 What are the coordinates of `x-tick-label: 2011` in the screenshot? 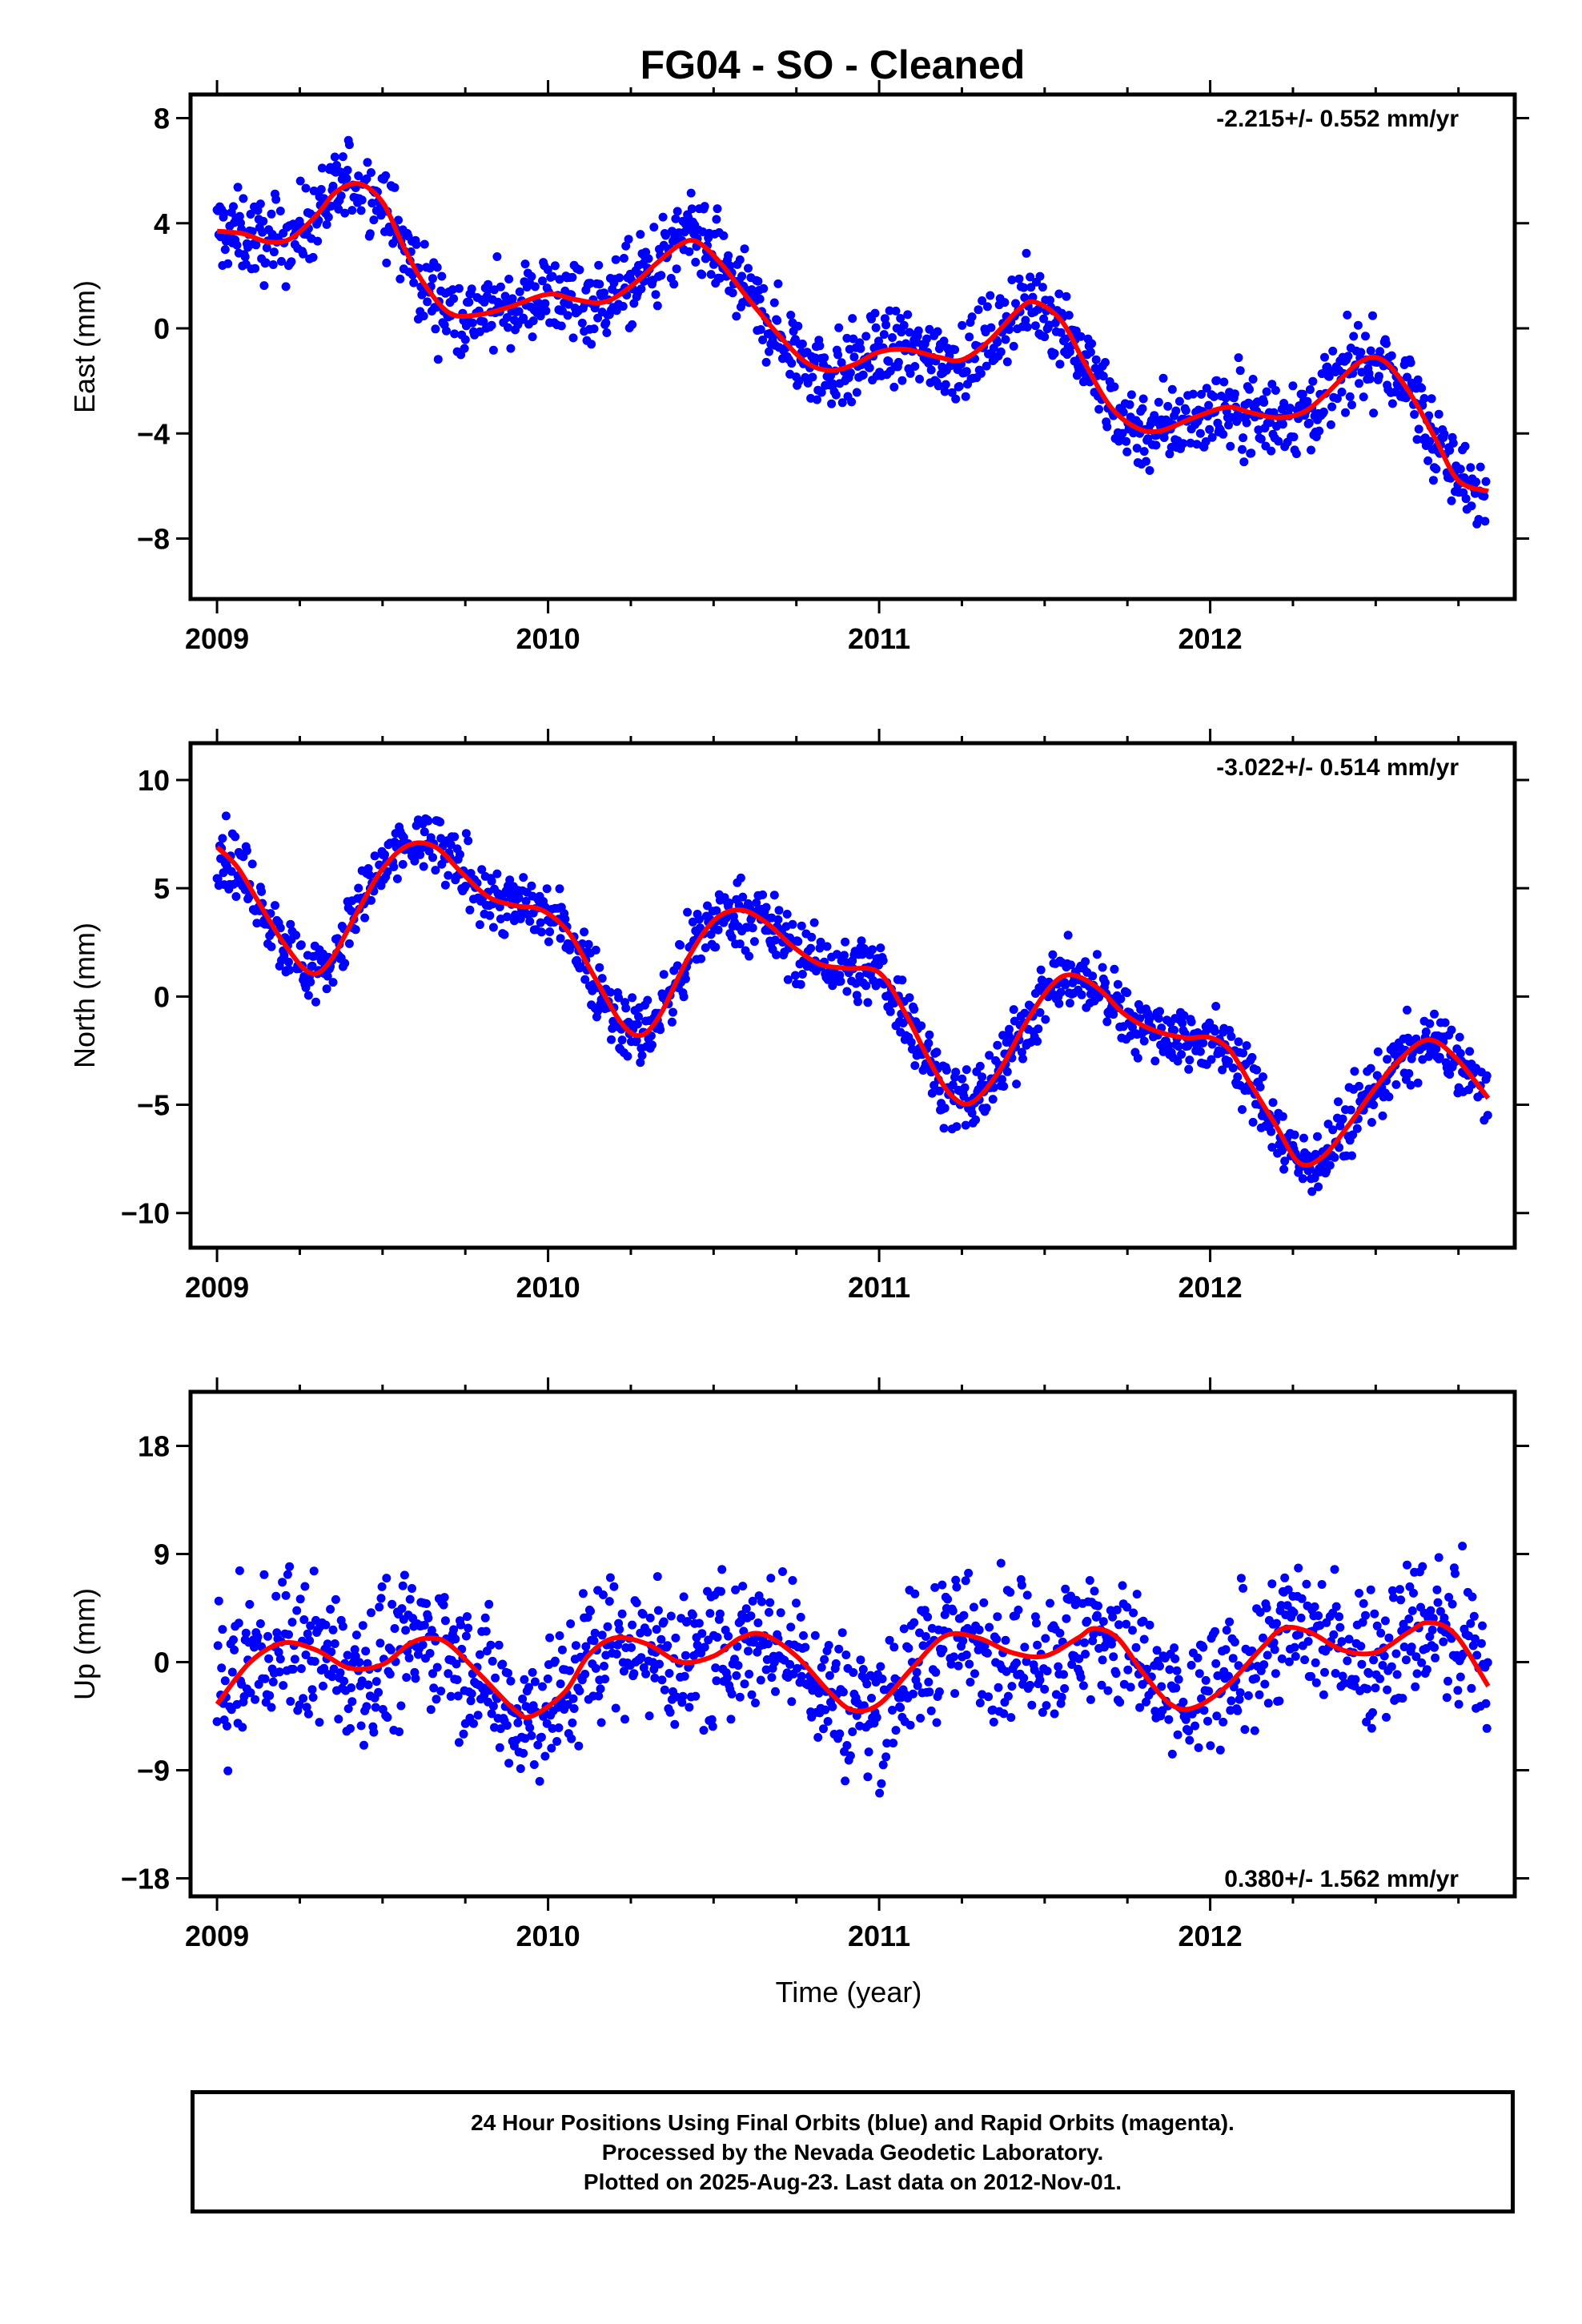 It's located at (879, 1936).